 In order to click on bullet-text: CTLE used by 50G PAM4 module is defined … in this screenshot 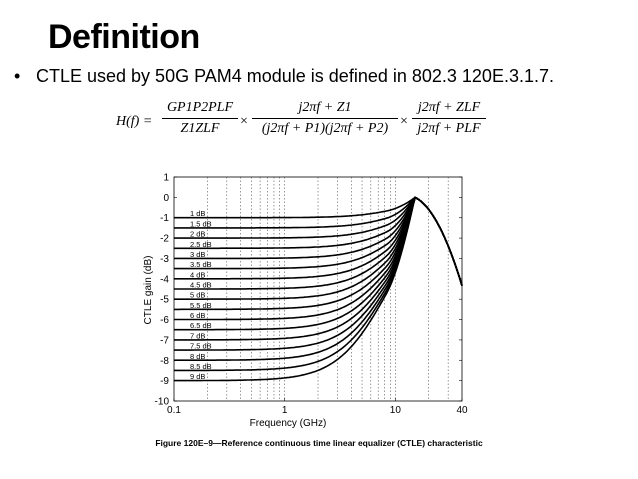, I will do `click(295, 76)`.